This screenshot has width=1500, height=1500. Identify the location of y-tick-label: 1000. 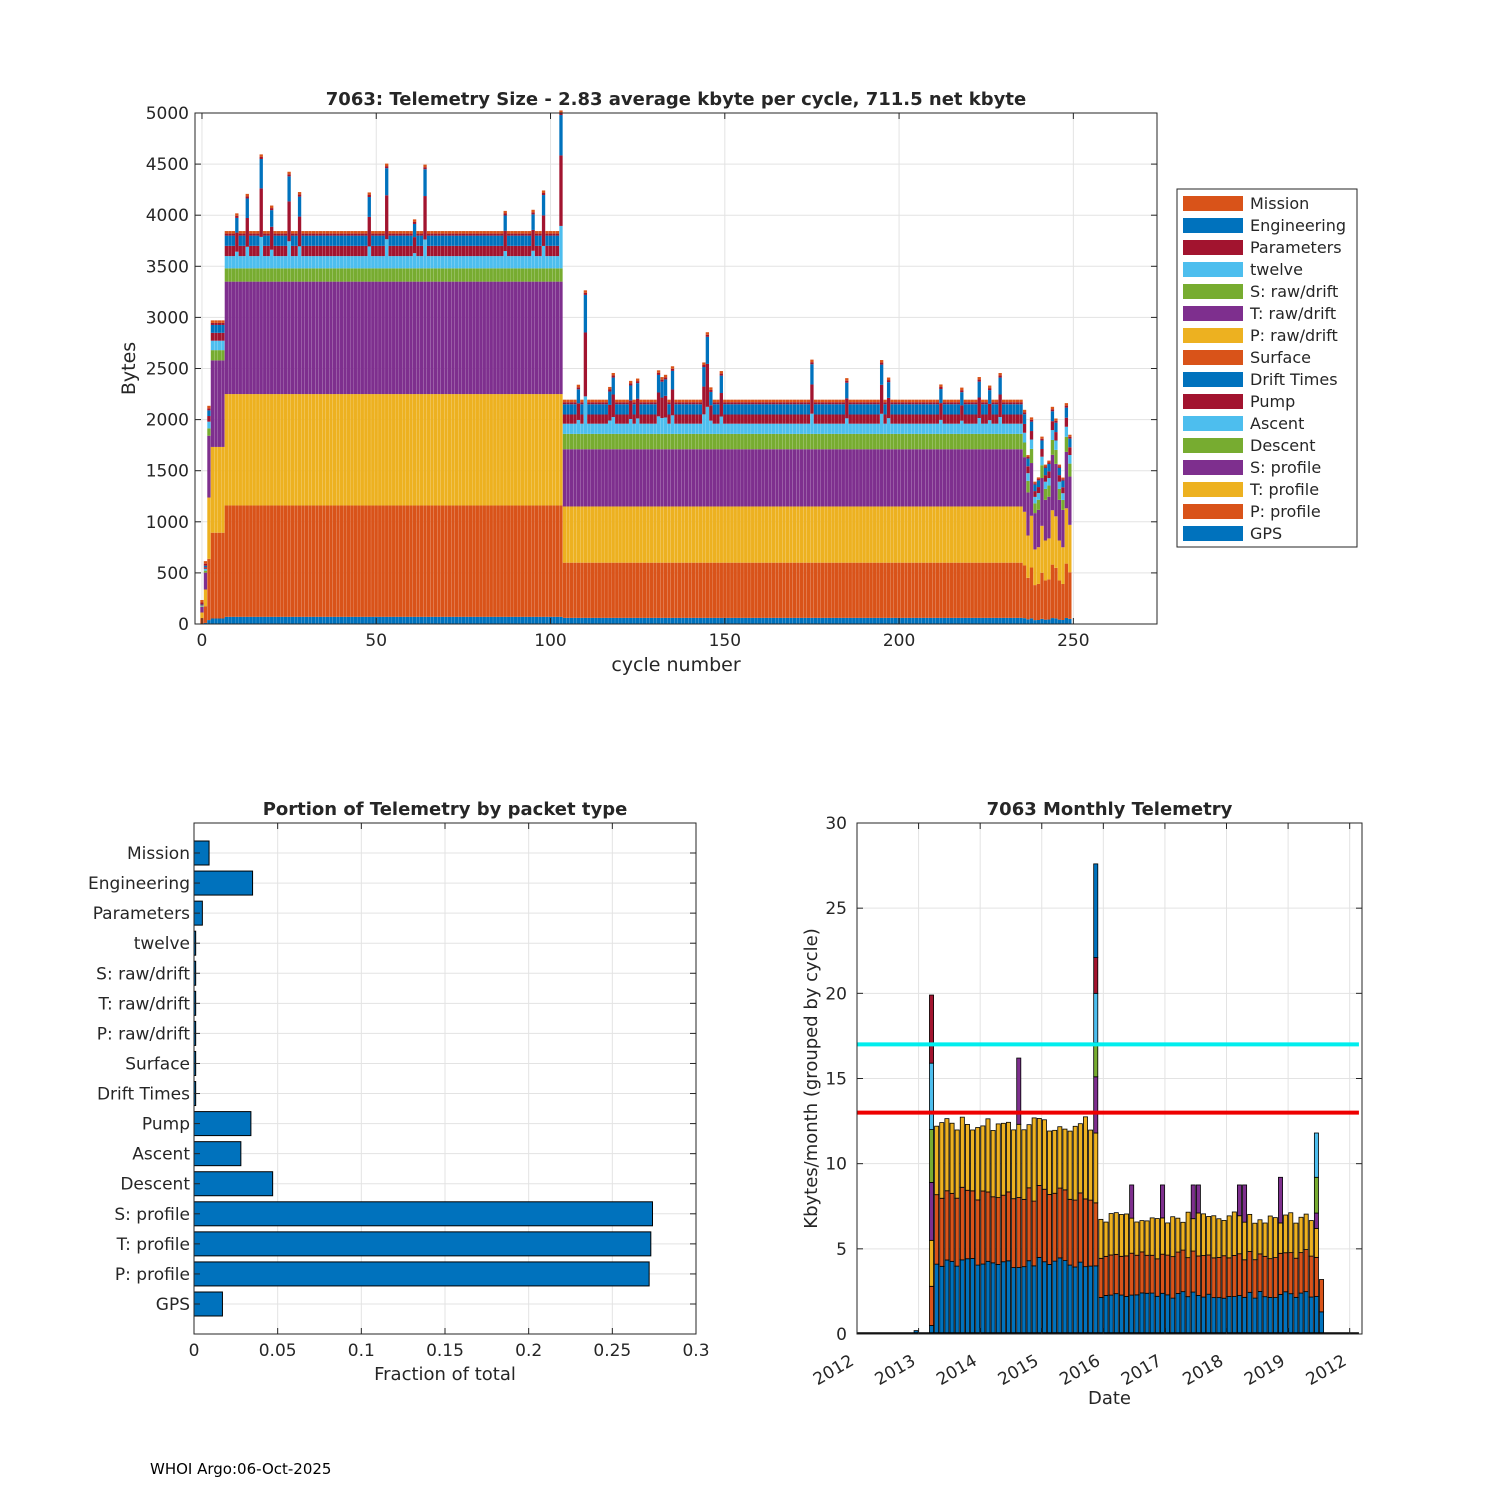
(167, 523).